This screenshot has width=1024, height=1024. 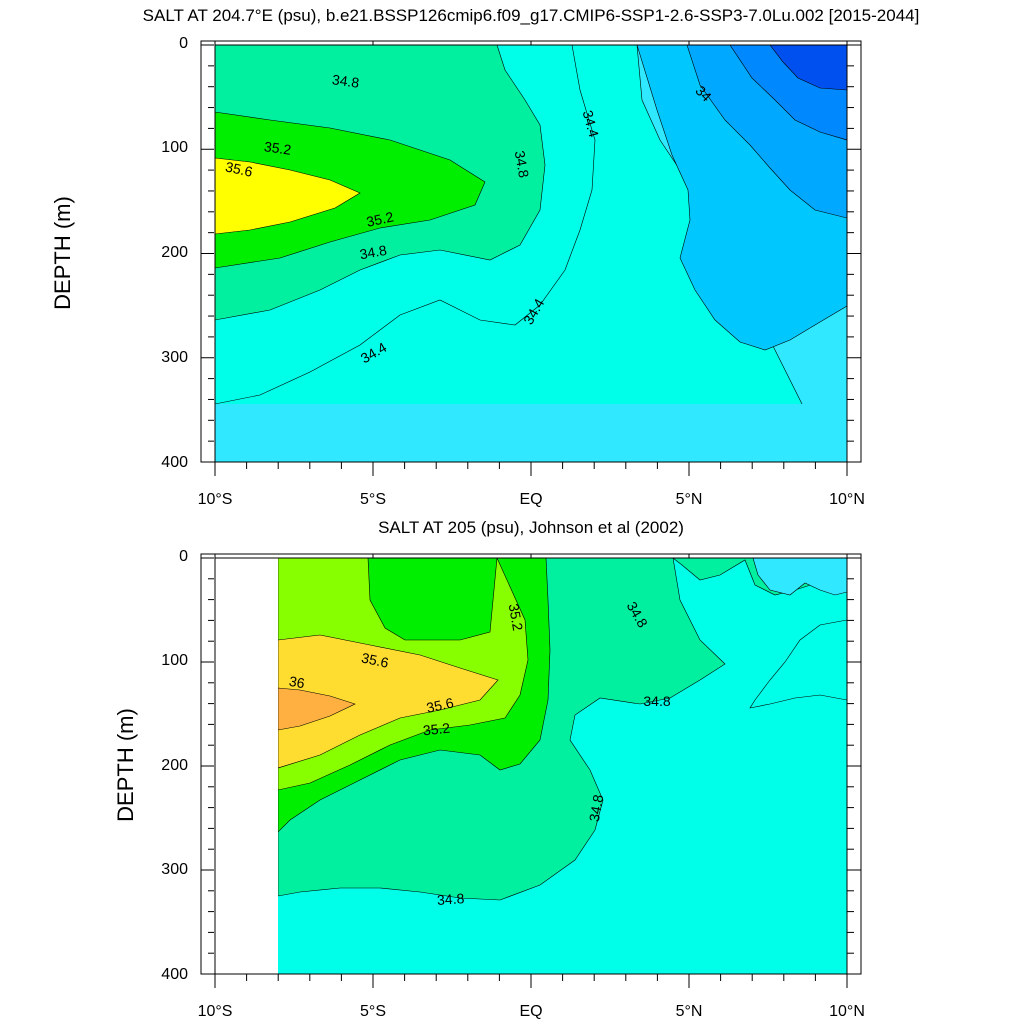 I want to click on panel-2-y-axis-title: DEPTH (m), so click(x=125, y=765).